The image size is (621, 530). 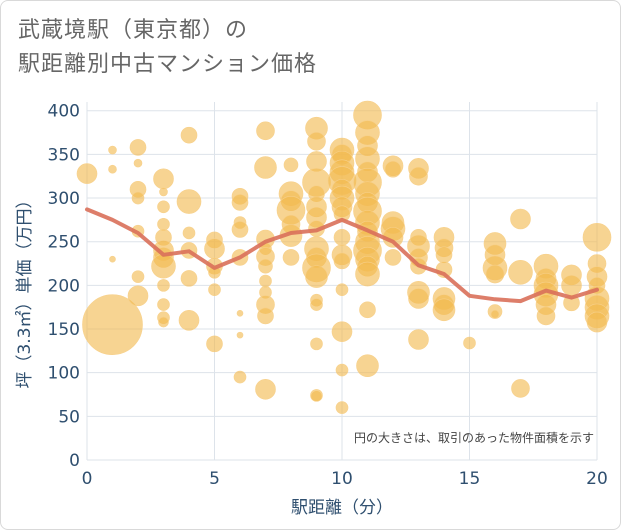 What do you see at coordinates (64, 243) in the screenshot?
I see `y-tick-label: 250` at bounding box center [64, 243].